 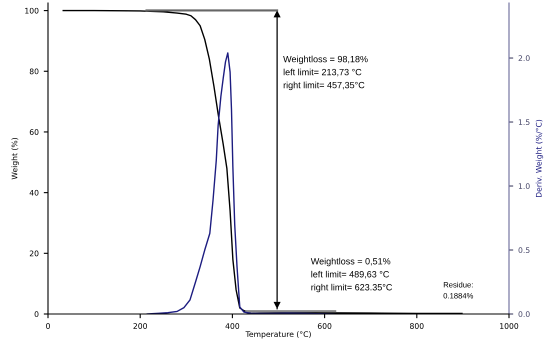 What do you see at coordinates (325, 73) in the screenshot?
I see `annotation: Weightloss = 98,18% left limit= 213,73 °C right limit= 457,35°C` at bounding box center [325, 73].